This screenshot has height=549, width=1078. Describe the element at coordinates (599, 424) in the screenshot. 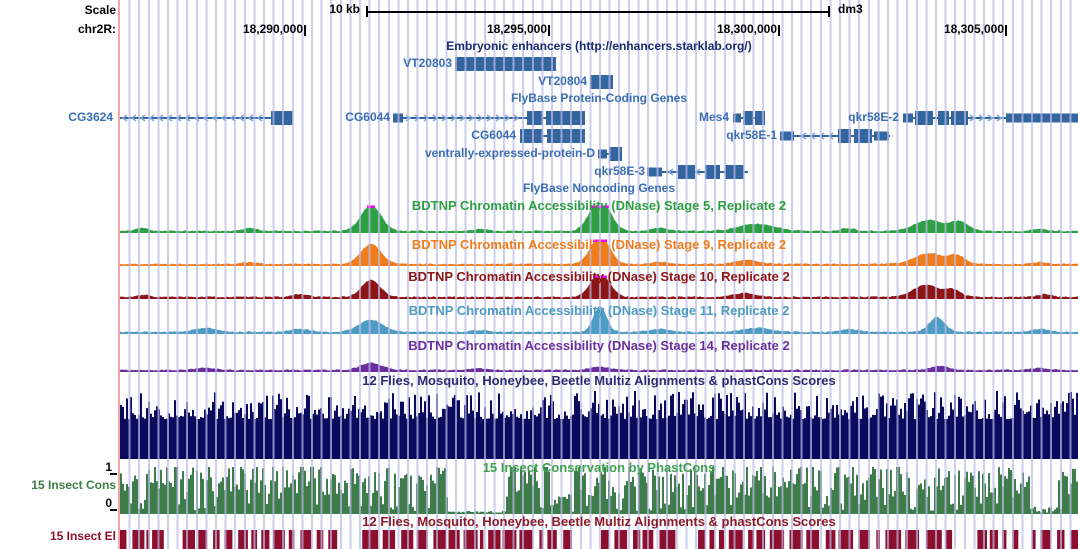

I see `multiz-signal` at that location.